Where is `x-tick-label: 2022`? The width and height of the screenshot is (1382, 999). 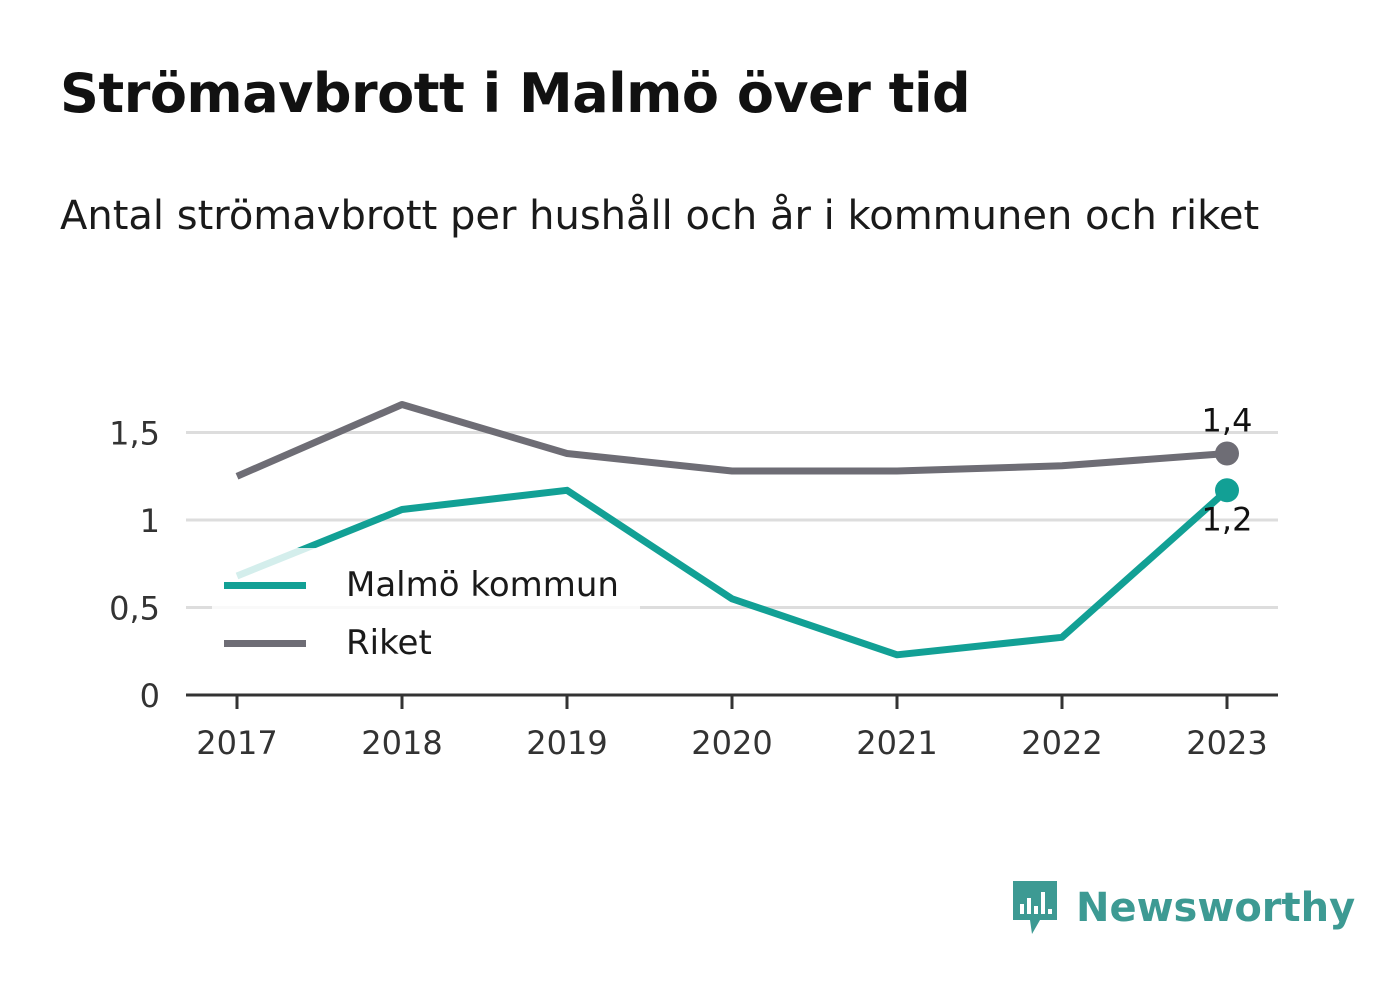 x-tick-label: 2022 is located at coordinates (1061, 743).